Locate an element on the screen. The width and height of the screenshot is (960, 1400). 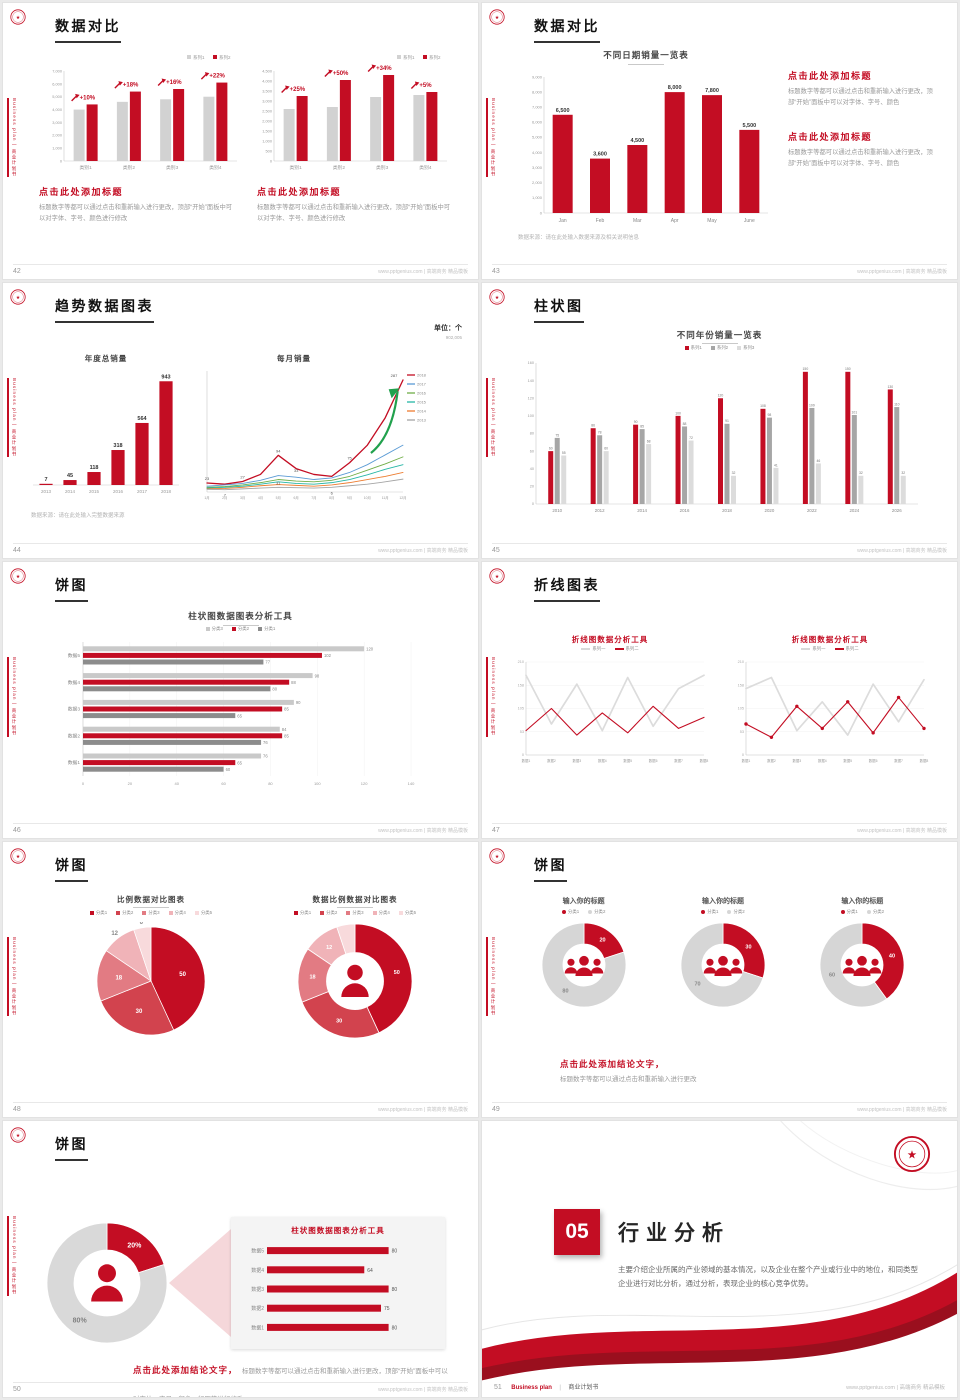
svg-text: 2016 is located at coordinates (685, 510).